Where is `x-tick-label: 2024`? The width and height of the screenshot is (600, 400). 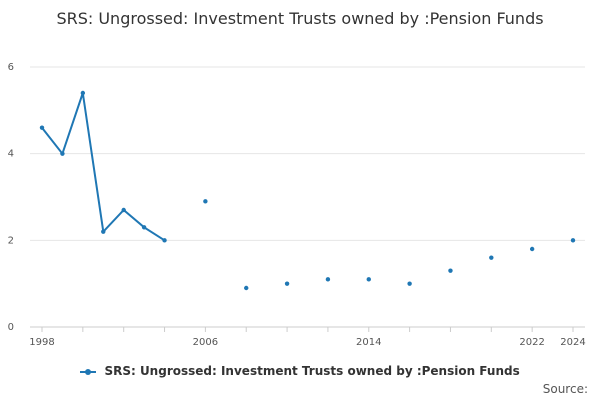 x-tick-label: 2024 is located at coordinates (572, 342).